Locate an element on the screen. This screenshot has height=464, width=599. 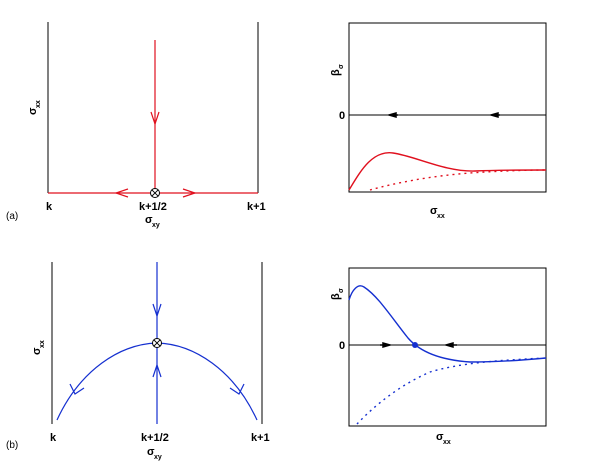
panel-b-beta-plot: 0 β σ σ xx is located at coordinates (438, 356).